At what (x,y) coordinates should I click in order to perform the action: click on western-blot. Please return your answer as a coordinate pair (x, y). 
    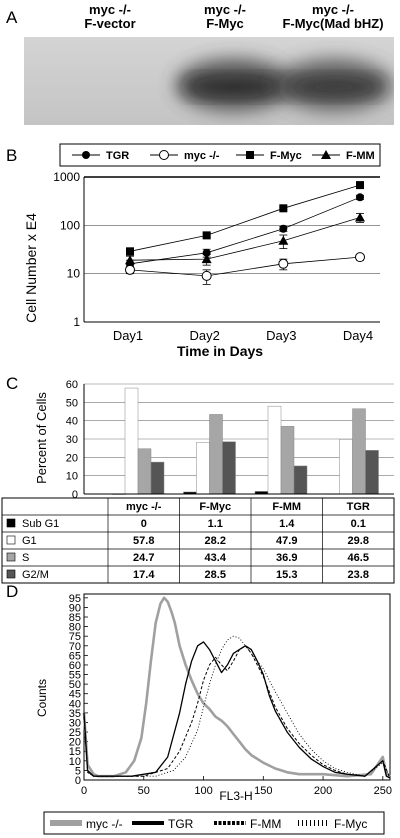
    Looking at the image, I should click on (209, 81).